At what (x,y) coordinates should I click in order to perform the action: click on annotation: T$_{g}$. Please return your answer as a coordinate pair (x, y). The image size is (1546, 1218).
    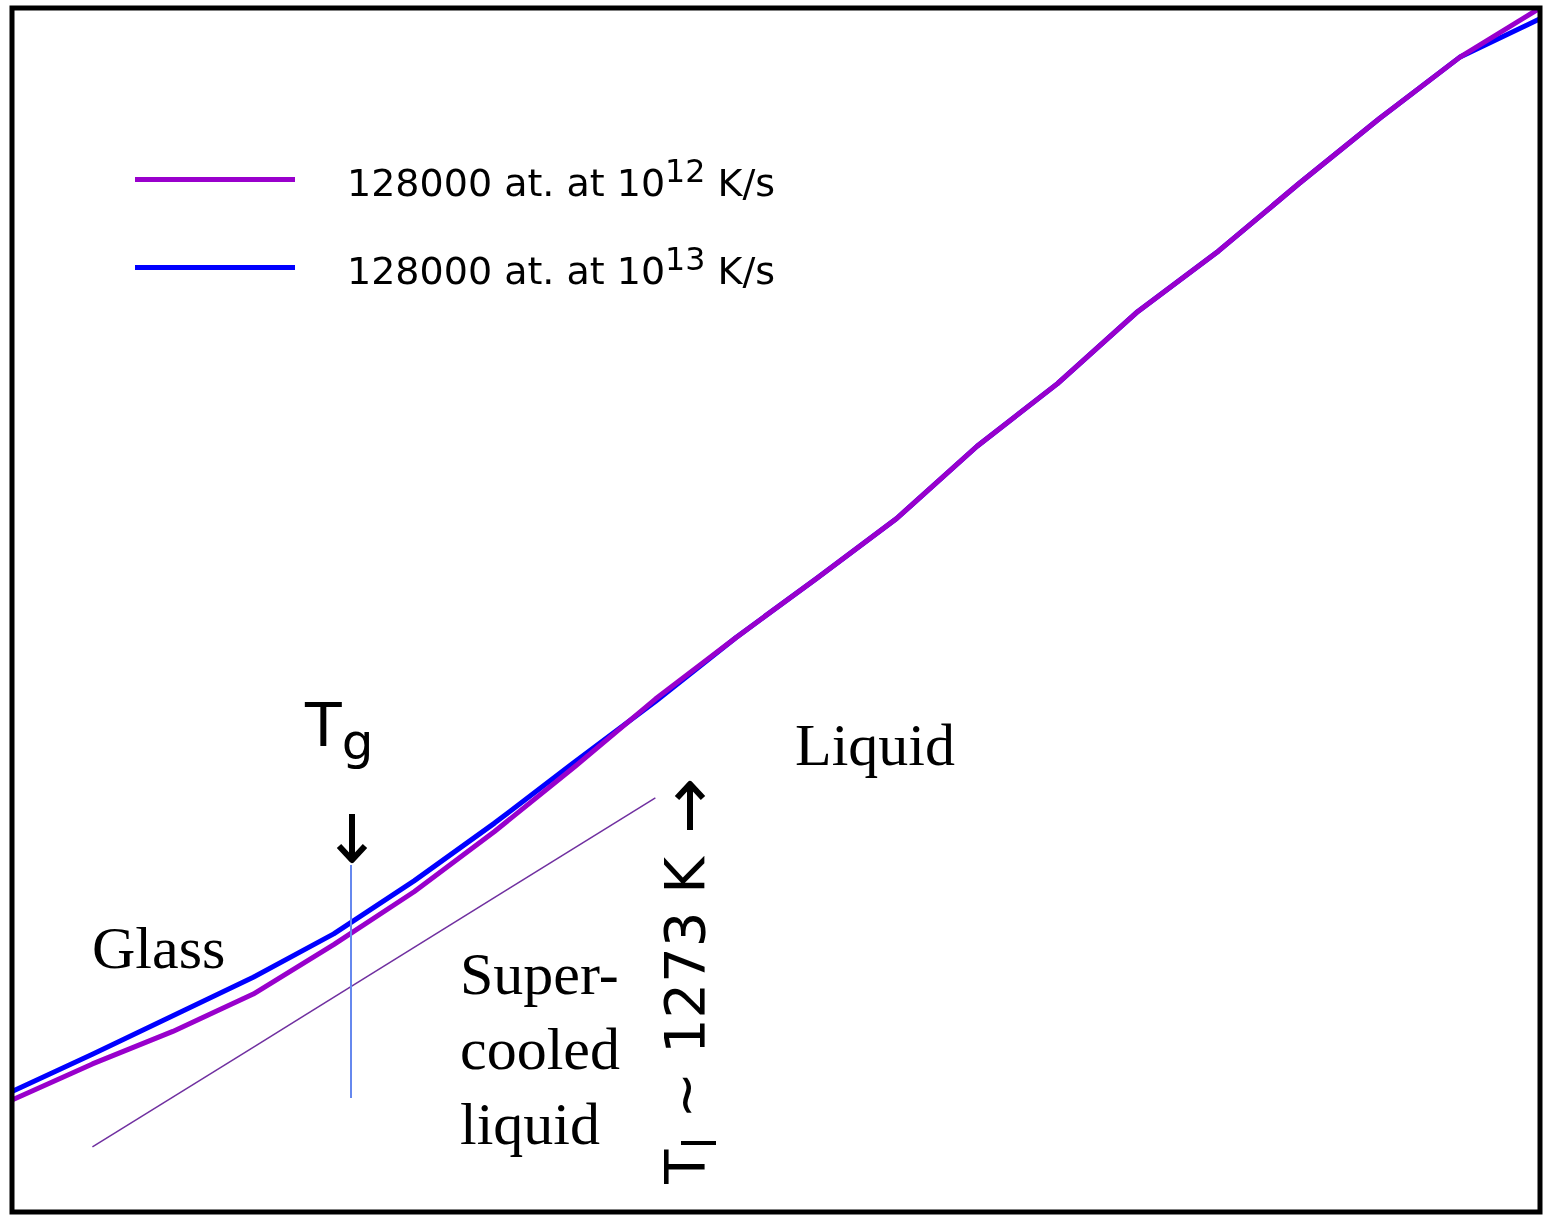
    Looking at the image, I should click on (339, 730).